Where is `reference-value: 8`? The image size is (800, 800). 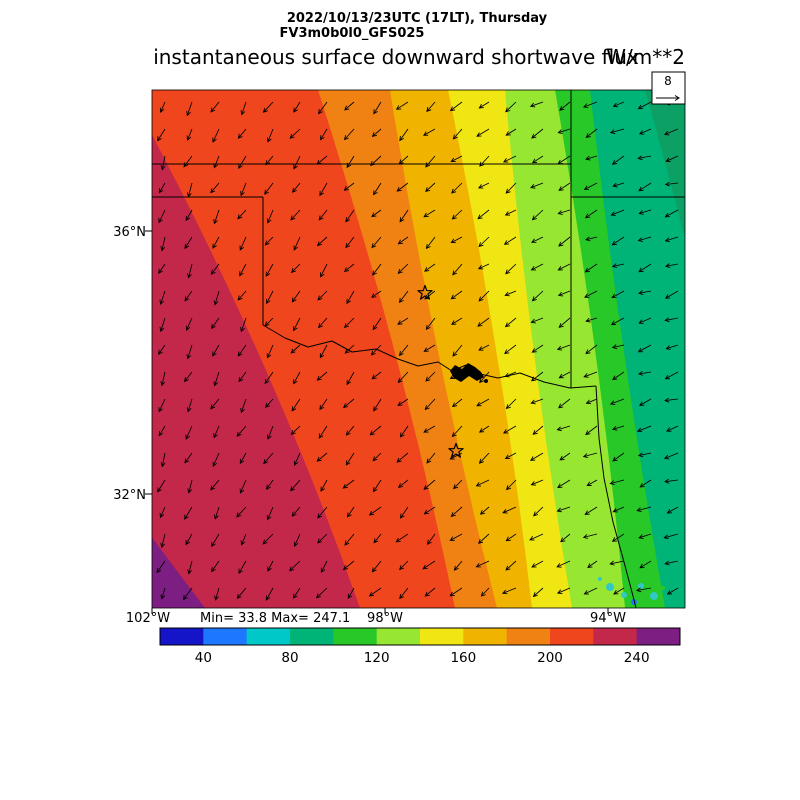
reference-value: 8 is located at coordinates (668, 81).